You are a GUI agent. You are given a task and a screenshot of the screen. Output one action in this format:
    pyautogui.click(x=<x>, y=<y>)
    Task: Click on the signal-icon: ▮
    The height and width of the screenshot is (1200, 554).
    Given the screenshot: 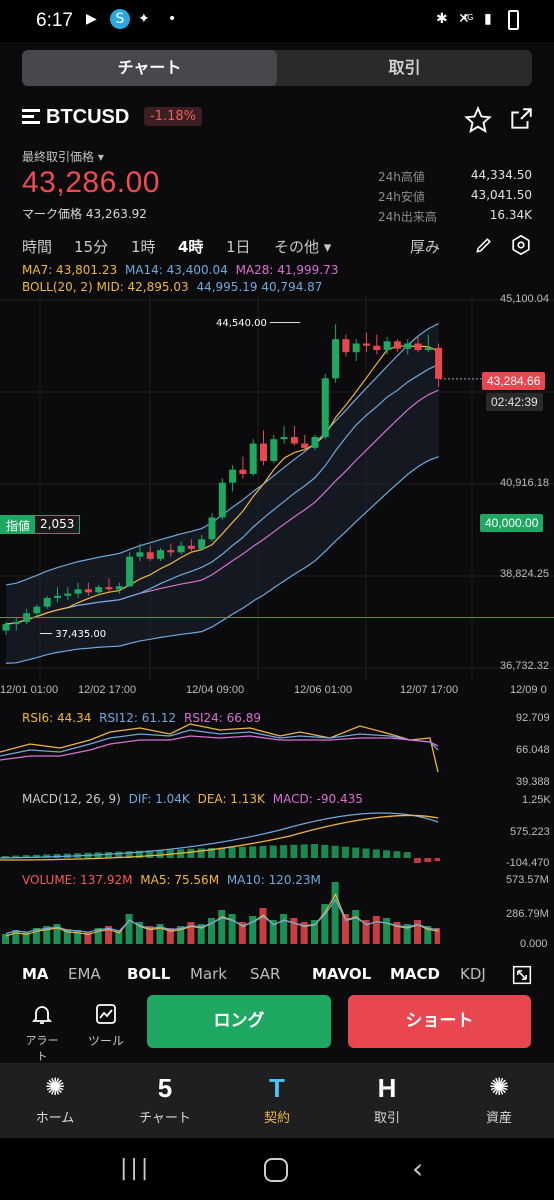 What is the action you would take?
    pyautogui.click(x=488, y=19)
    